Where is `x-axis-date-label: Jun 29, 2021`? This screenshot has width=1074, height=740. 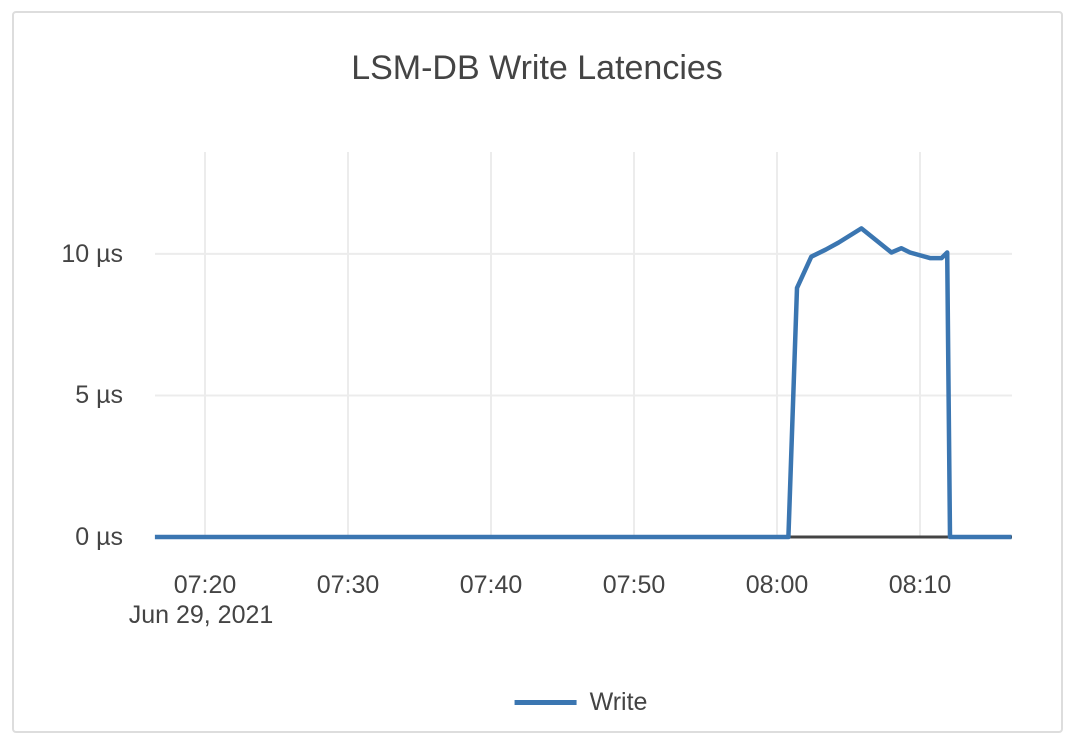 x-axis-date-label: Jun 29, 2021 is located at coordinates (201, 615).